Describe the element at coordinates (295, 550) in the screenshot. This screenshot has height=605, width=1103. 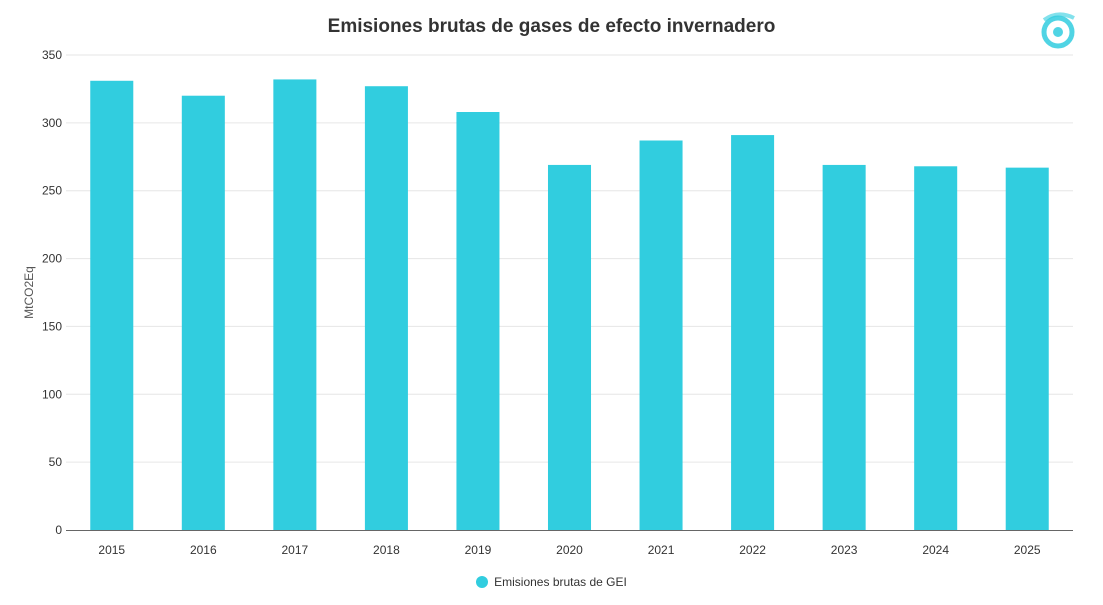
I see `x-tick-label: 2017` at that location.